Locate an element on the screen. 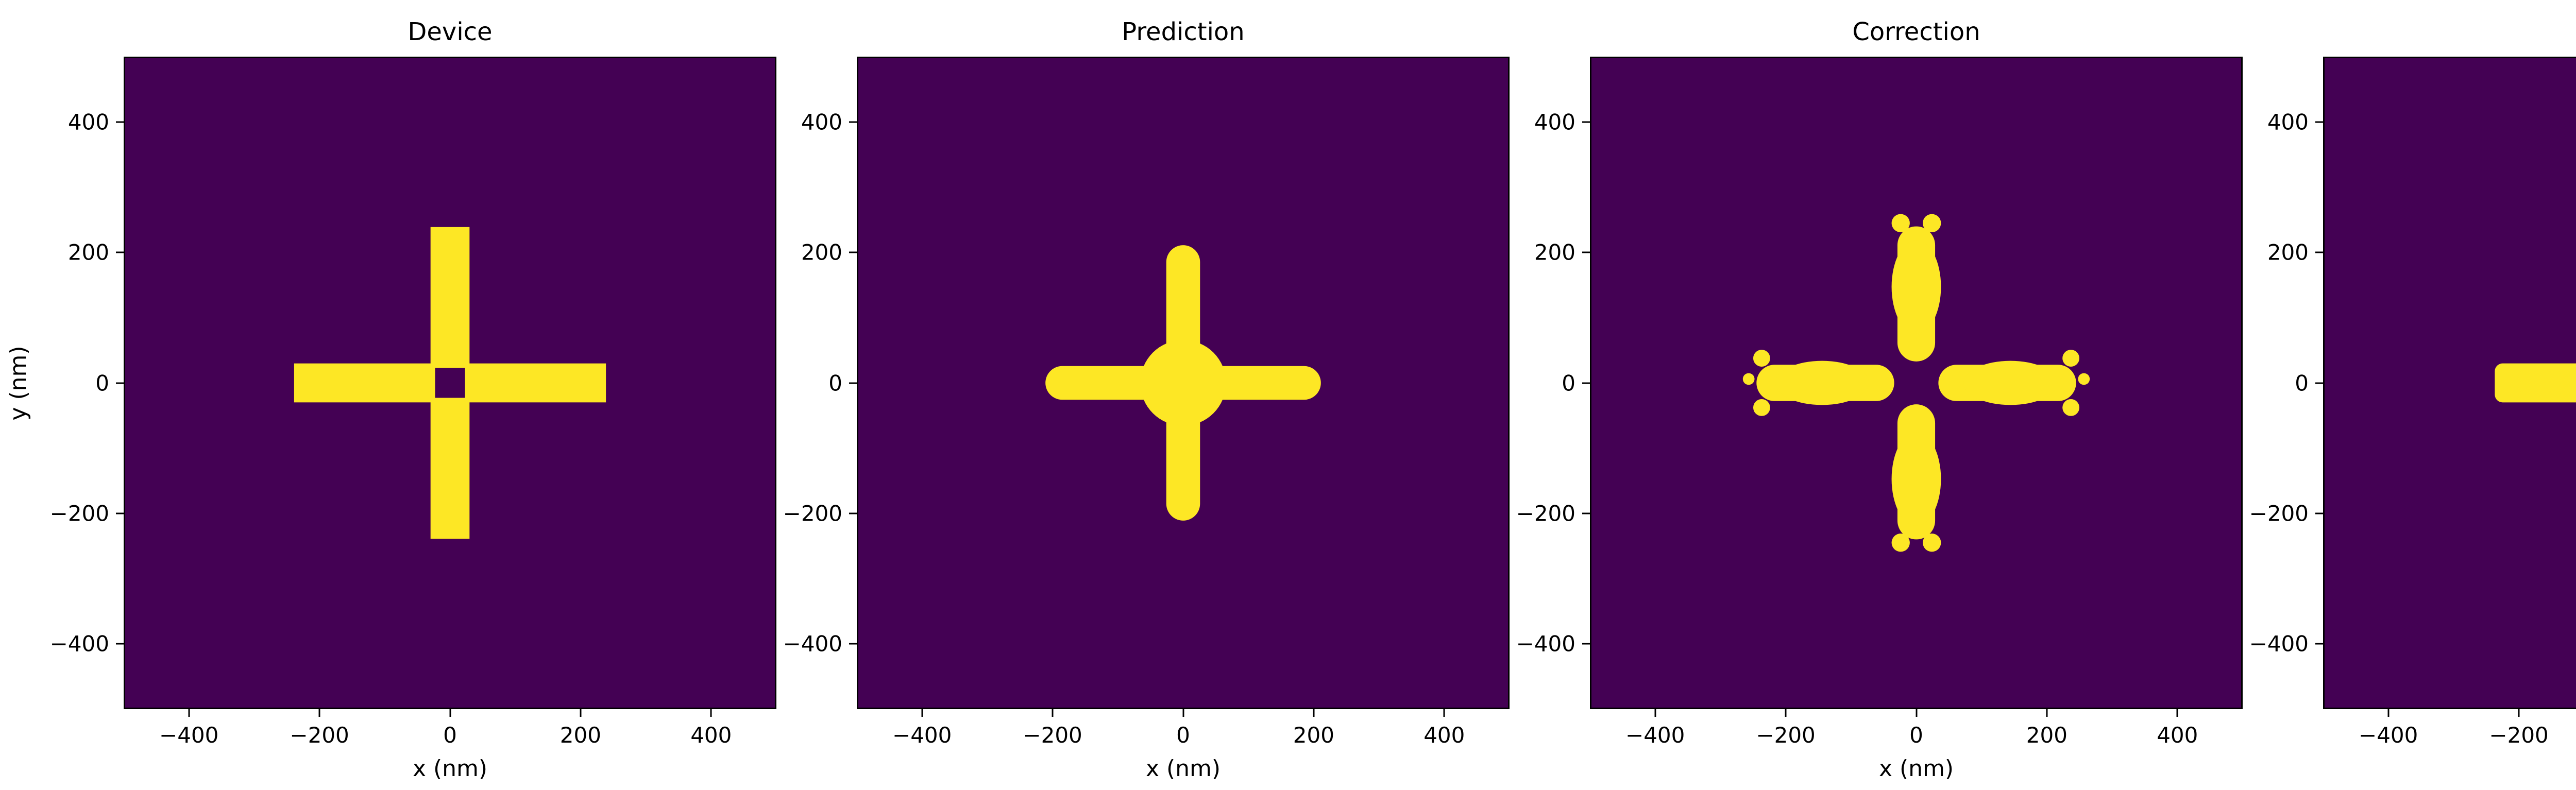 This screenshot has width=2576, height=790. y-axis-ticks: y (nm) −400 −200 0 200 400 is located at coordinates (62, 383).